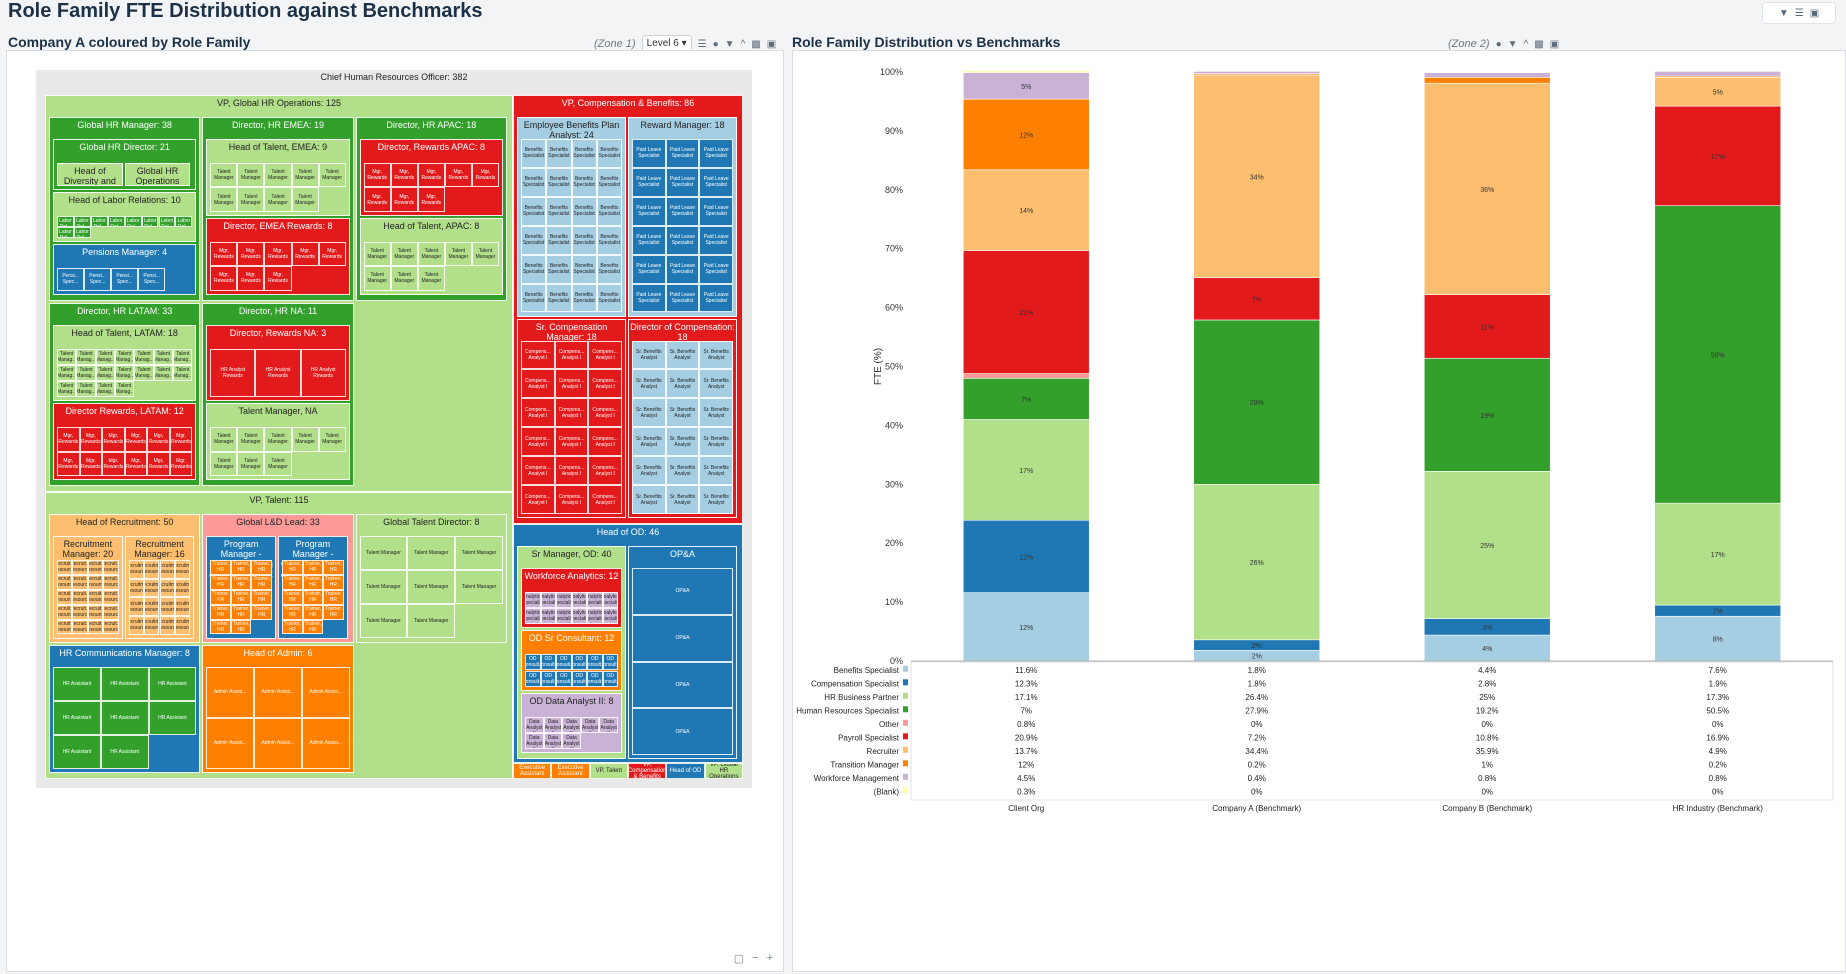 Image resolution: width=1846 pixels, height=974 pixels. What do you see at coordinates (702, 44) in the screenshot?
I see `list-icon: ☰` at bounding box center [702, 44].